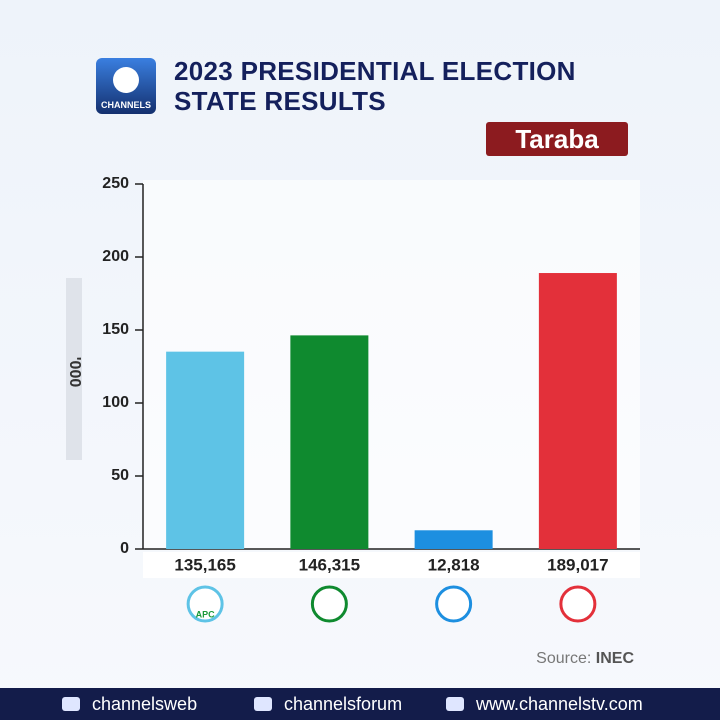  What do you see at coordinates (391, 565) in the screenshot?
I see `value-strip` at bounding box center [391, 565].